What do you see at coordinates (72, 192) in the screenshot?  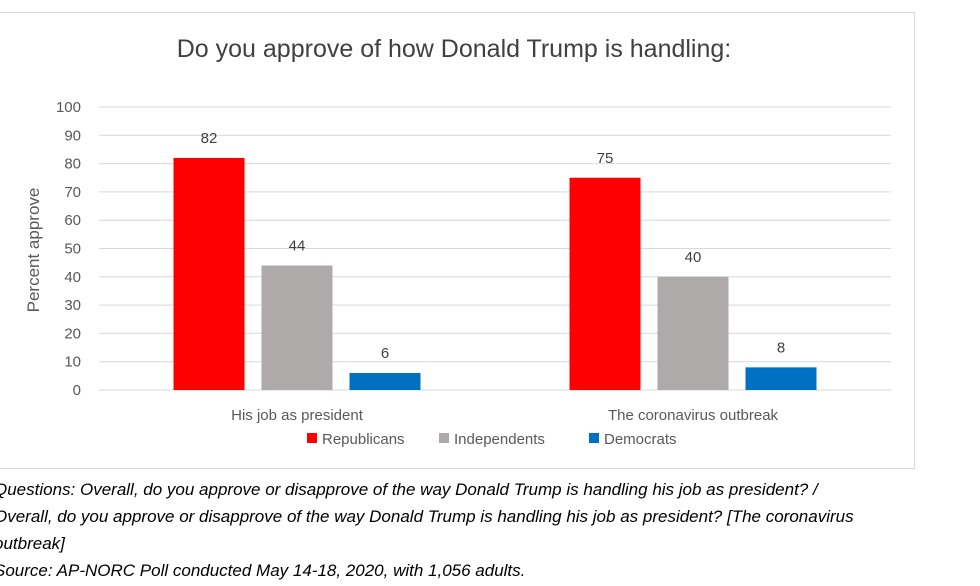 I see `y-tick-label: 70` at bounding box center [72, 192].